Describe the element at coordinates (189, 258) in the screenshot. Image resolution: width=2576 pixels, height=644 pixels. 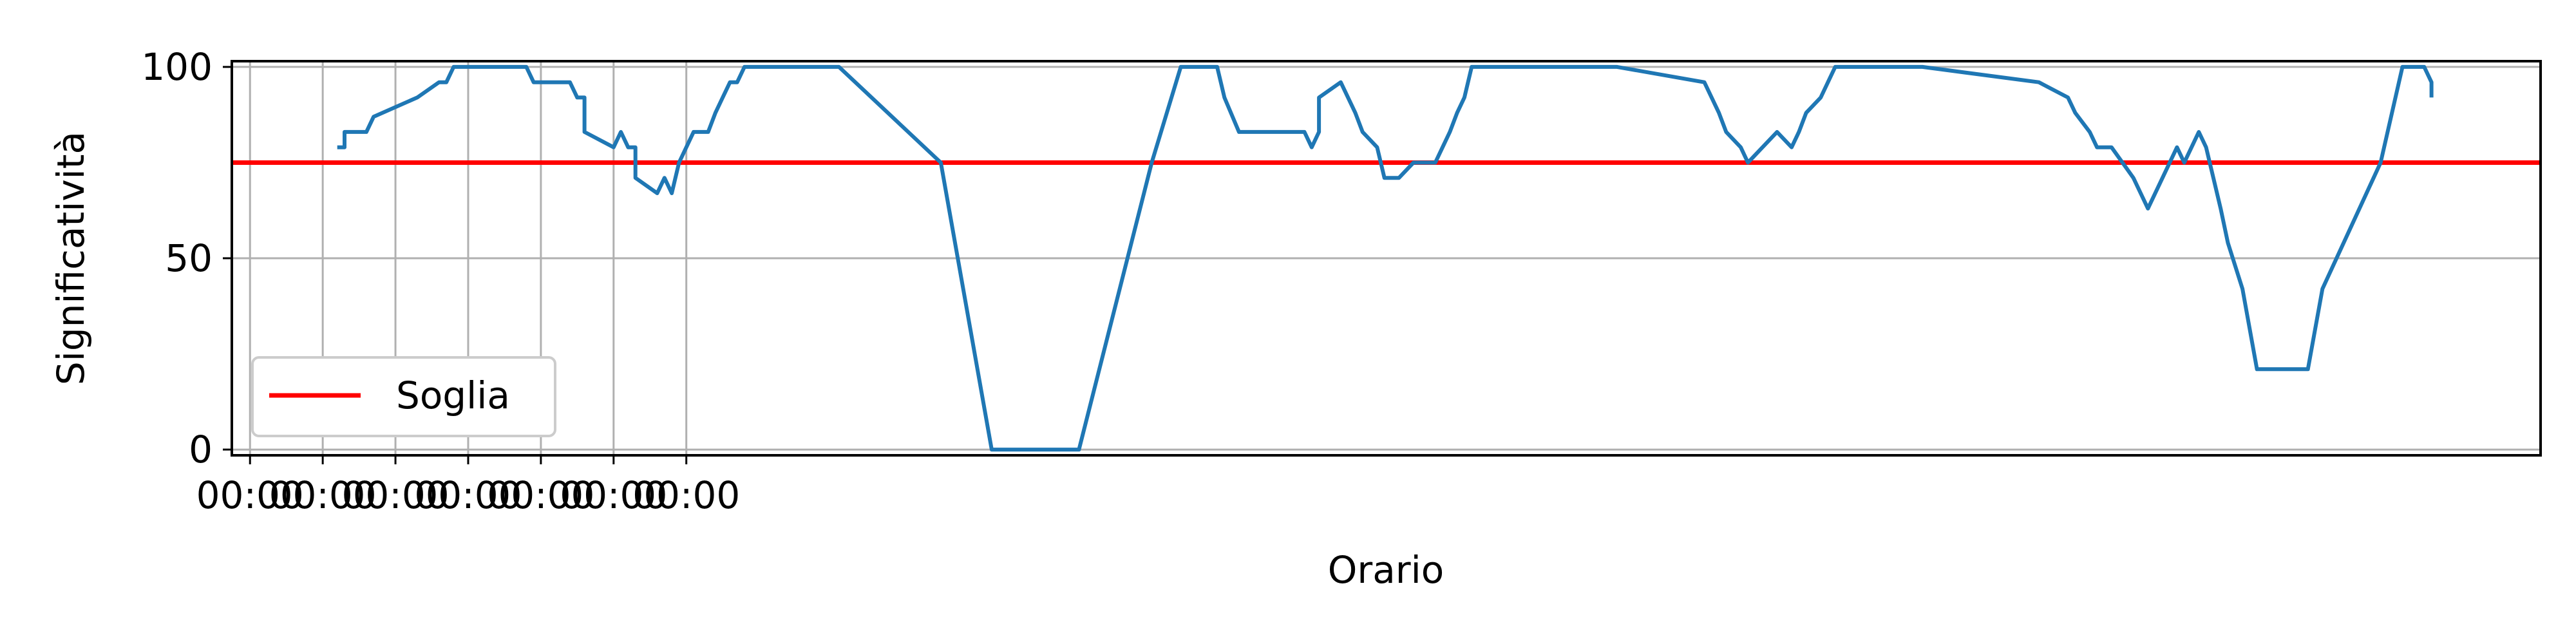
I see `y-tick-label: 50` at that location.